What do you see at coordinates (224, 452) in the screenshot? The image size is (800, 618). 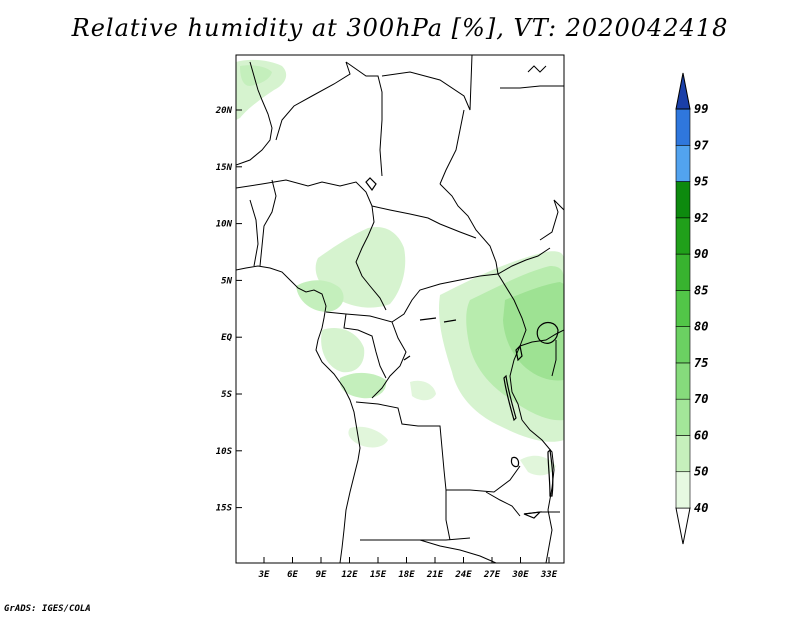 I see `lat-tick-label: 10S` at bounding box center [224, 452].